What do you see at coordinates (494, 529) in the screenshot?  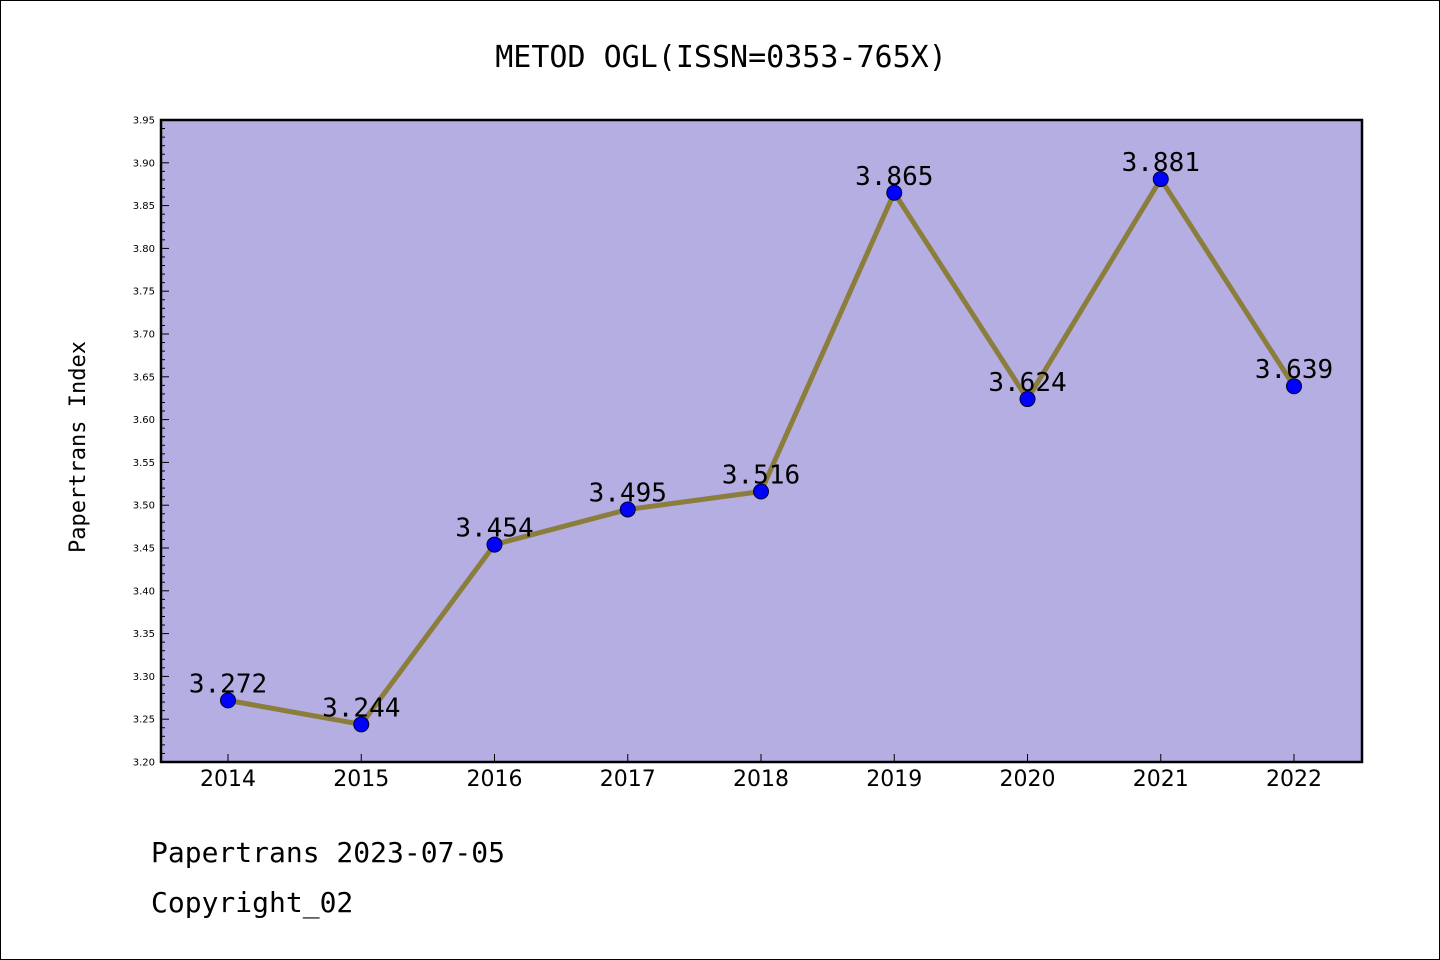 I see `data-label-2016: 3.454` at bounding box center [494, 529].